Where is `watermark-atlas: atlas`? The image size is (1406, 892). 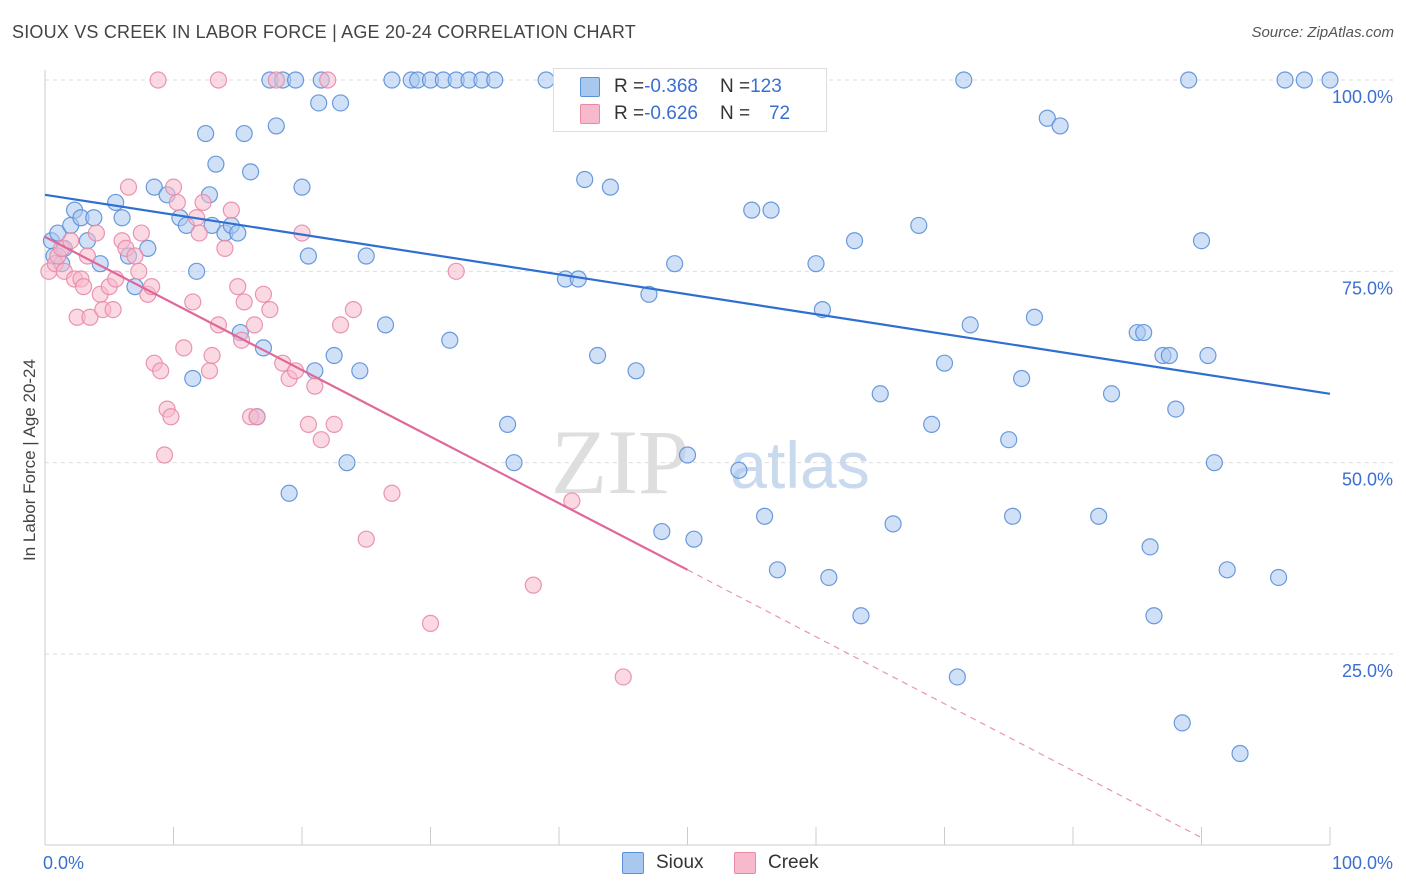
watermark-atlas: atlas is located at coordinates (799, 465).